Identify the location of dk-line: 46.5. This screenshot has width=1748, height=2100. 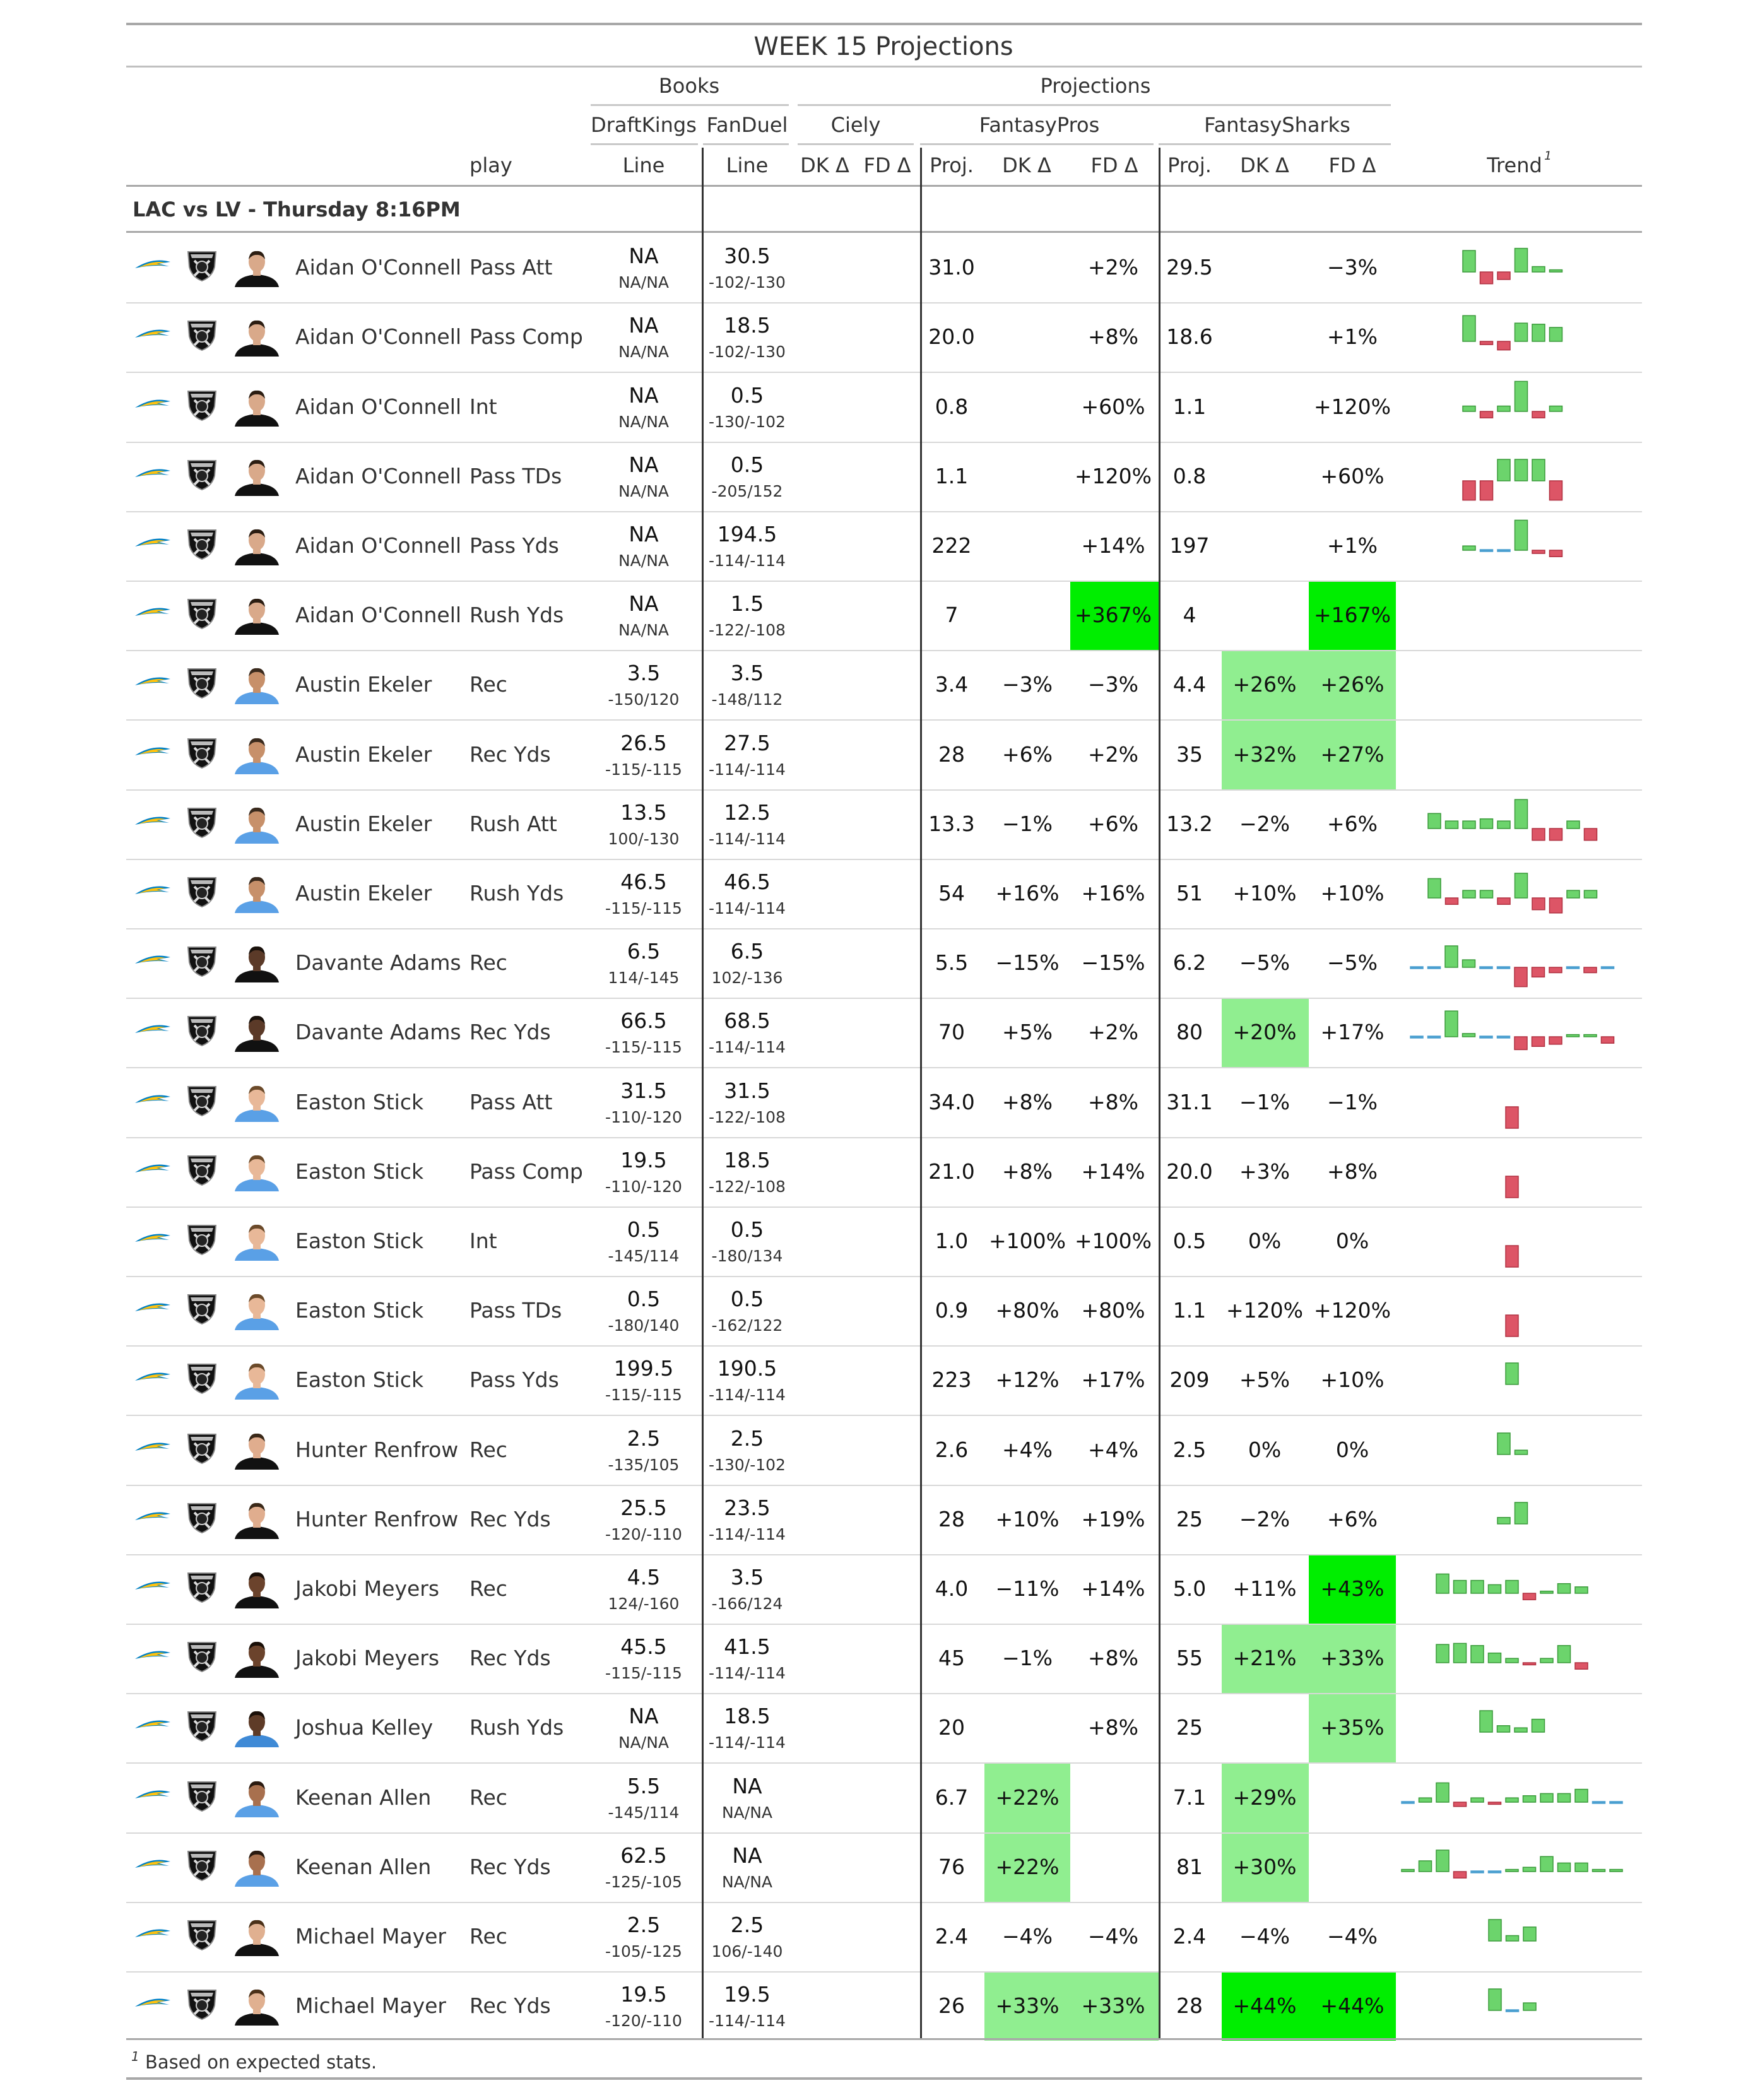
(643, 882).